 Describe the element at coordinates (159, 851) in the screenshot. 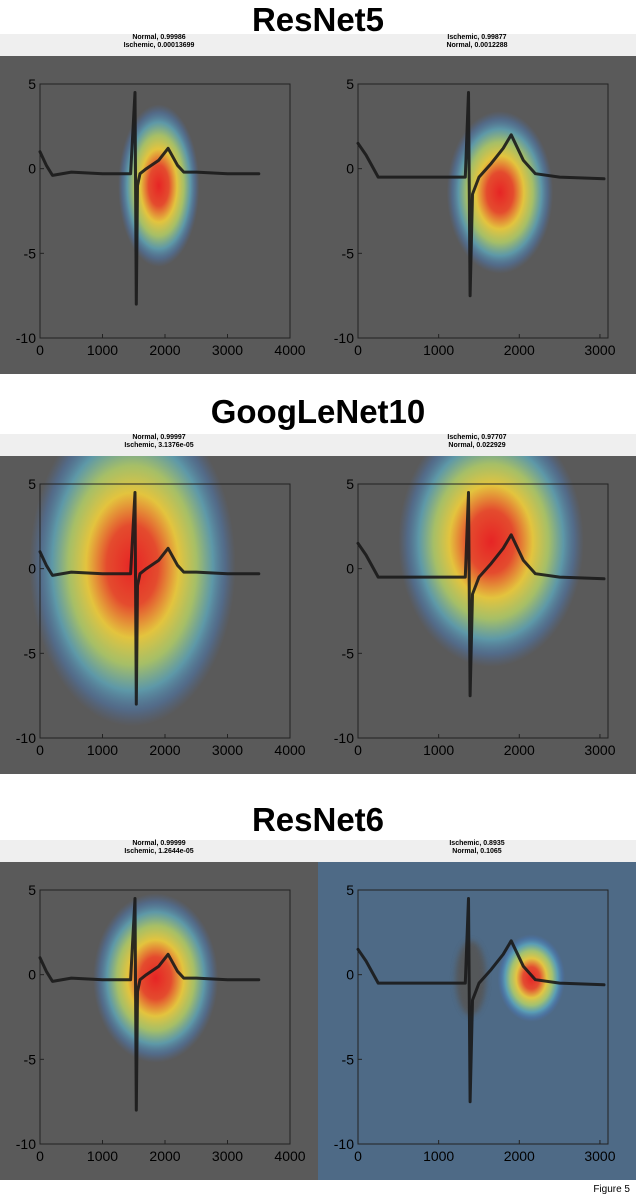

I see `caption-line-2: Ischemic, 1.2644e-05` at that location.